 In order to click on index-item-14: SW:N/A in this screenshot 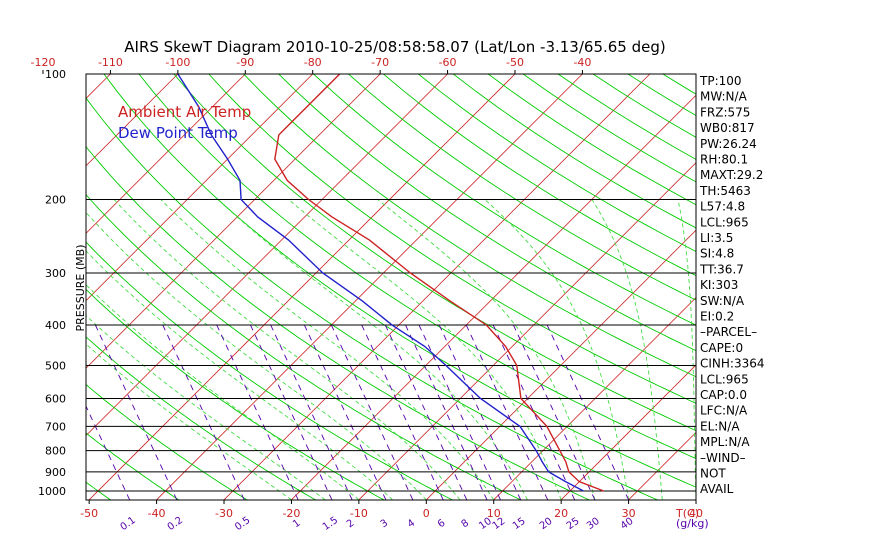, I will do `click(722, 301)`.